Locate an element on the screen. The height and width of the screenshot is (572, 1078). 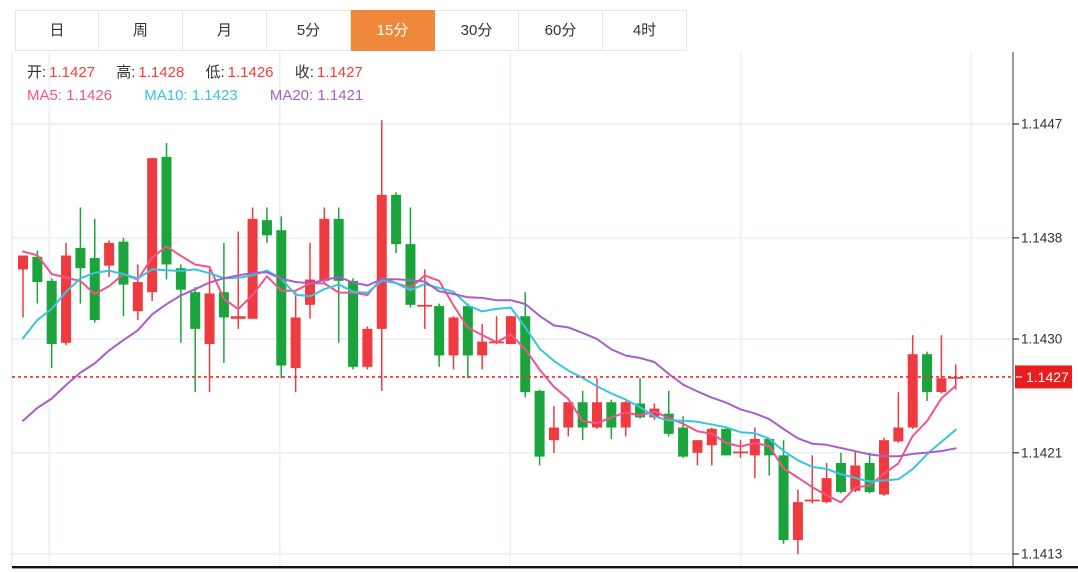
badge-rect is located at coordinates (1043, 377).